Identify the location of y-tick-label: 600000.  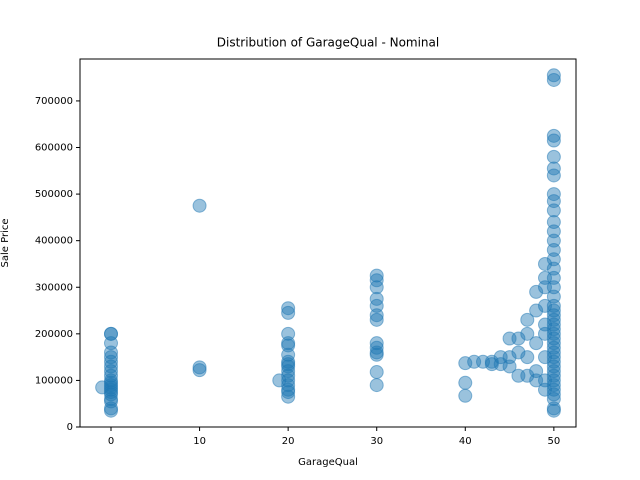
(54, 148).